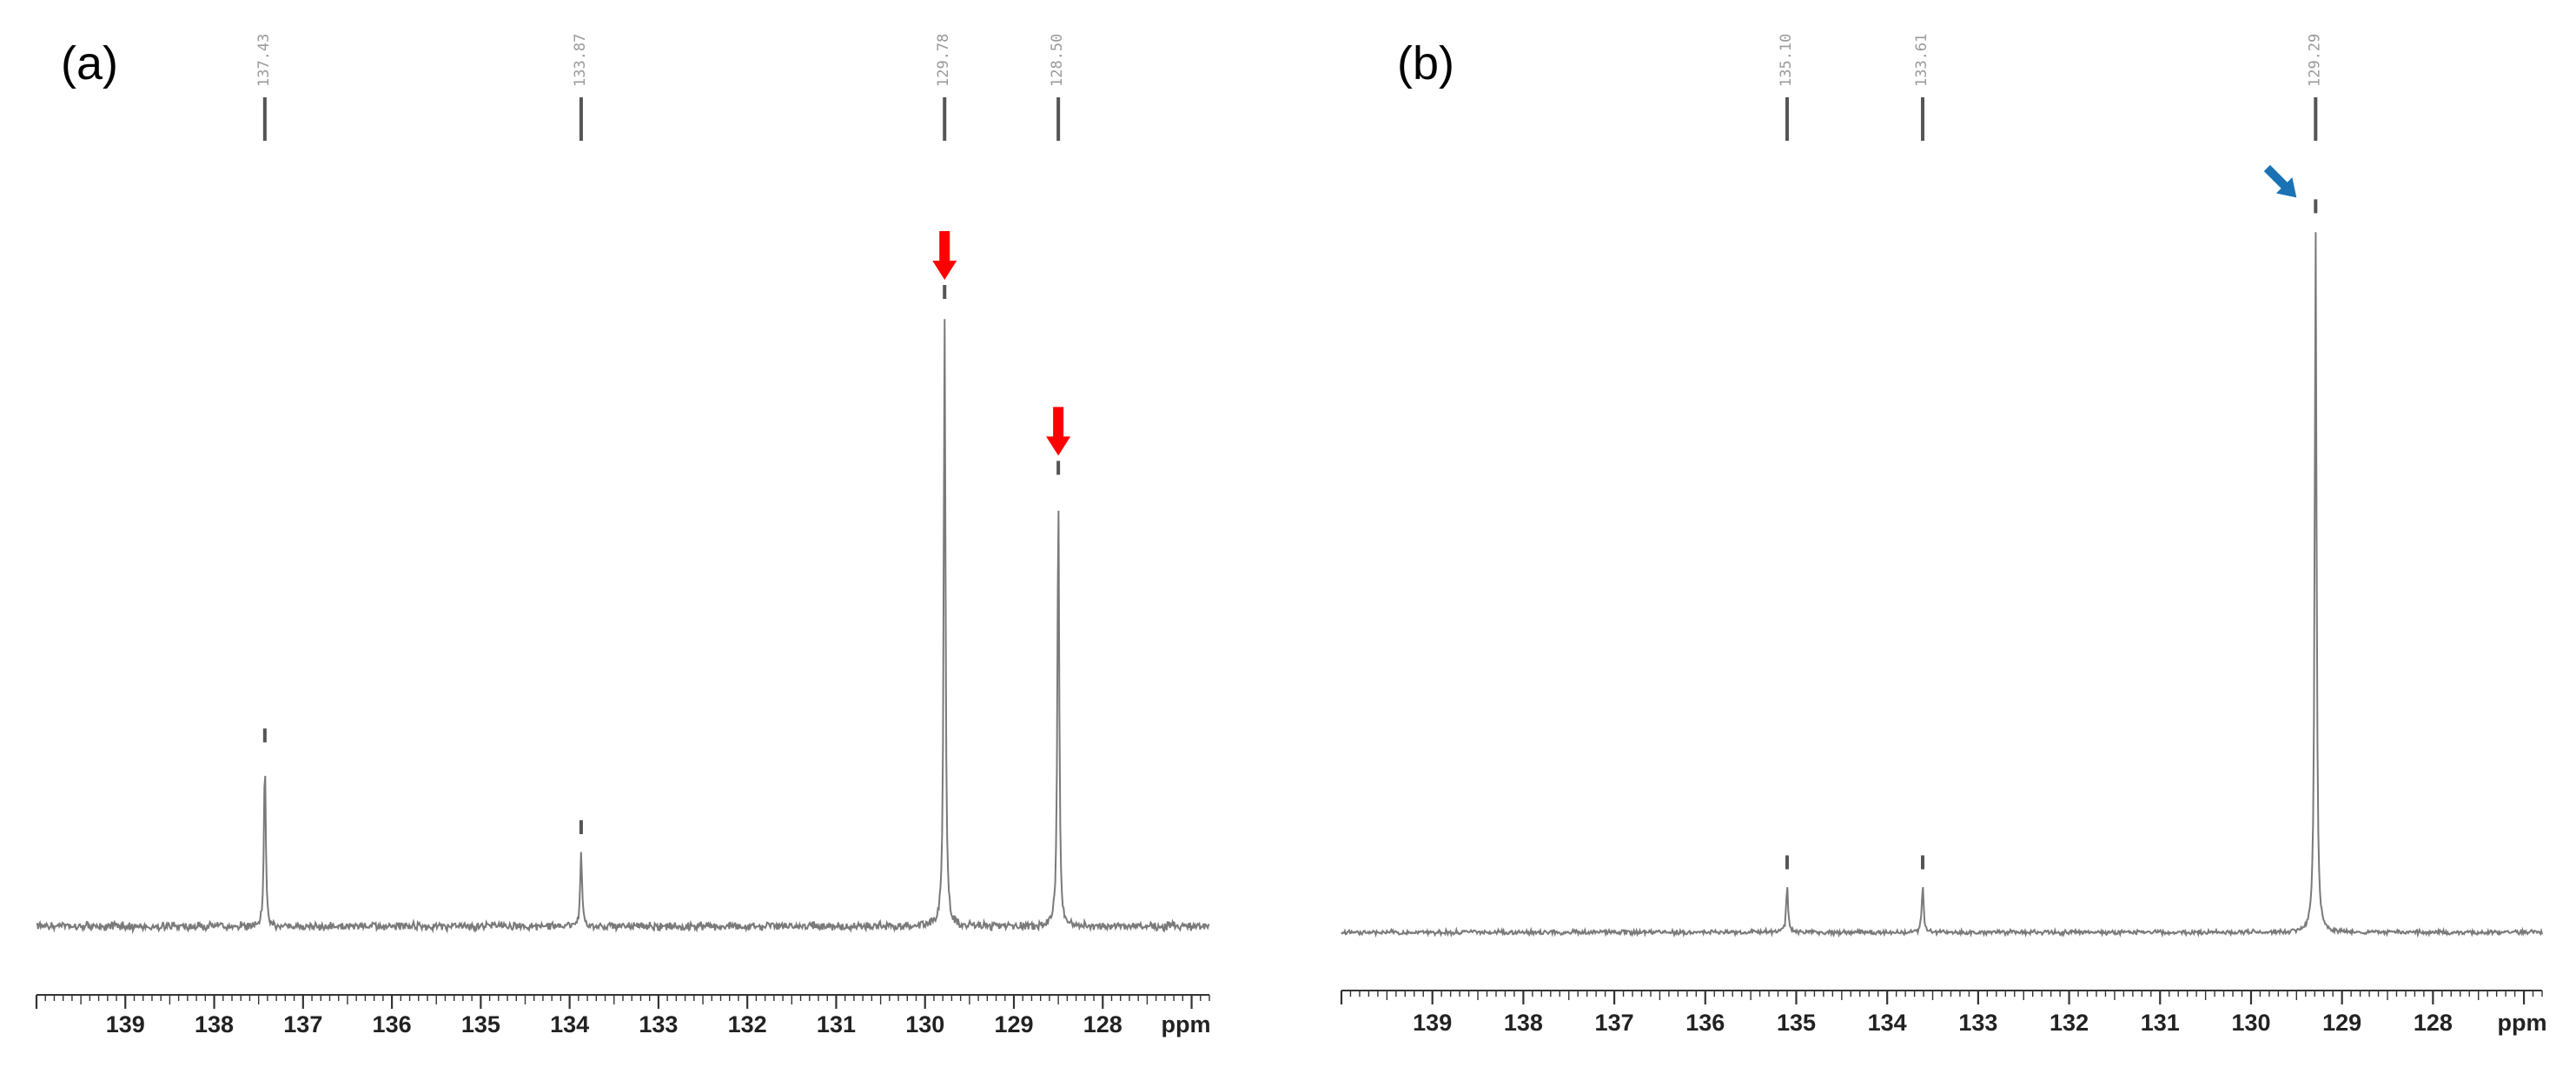 This screenshot has width=2576, height=1067. What do you see at coordinates (1921, 61) in the screenshot?
I see `peak-label: 133.61` at bounding box center [1921, 61].